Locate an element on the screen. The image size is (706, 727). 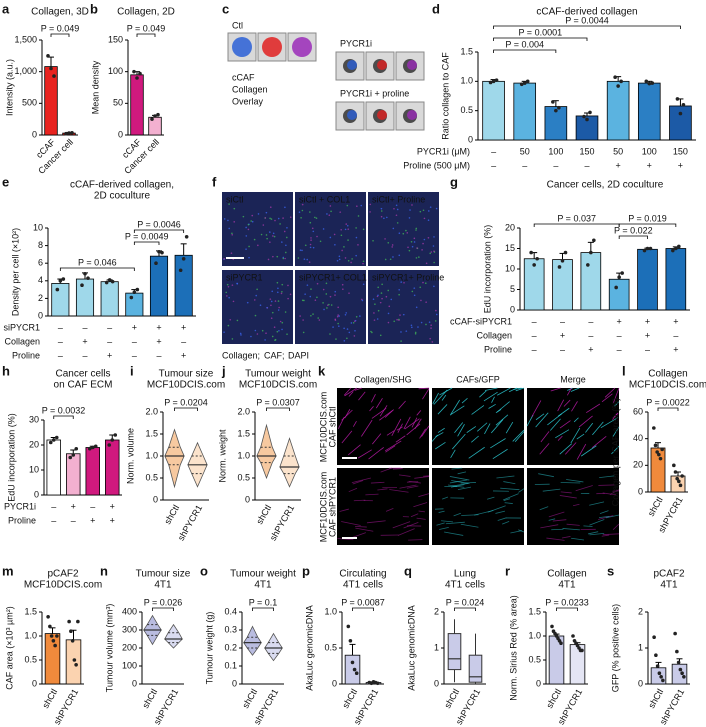
y-tick-label: 2.0 is located at coordinates (243, 411).